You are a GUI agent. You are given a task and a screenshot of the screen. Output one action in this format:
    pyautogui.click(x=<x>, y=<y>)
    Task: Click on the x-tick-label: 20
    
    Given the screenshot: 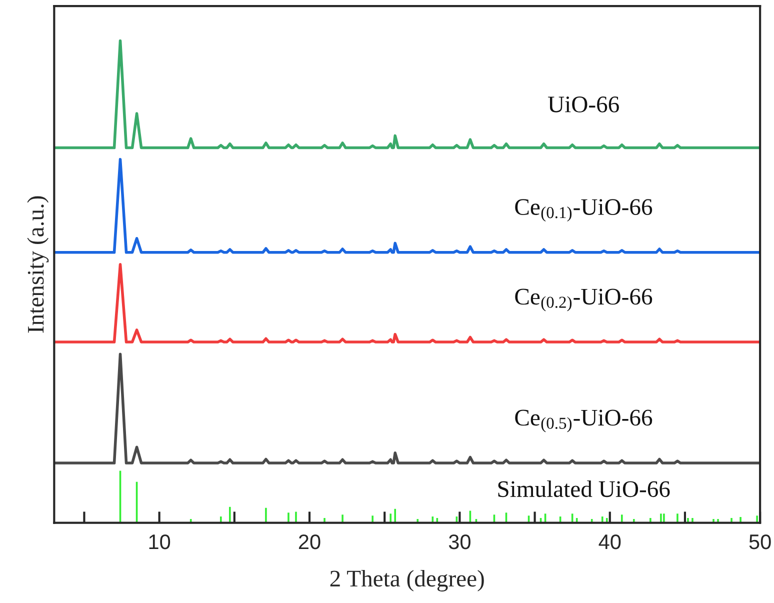 What is the action you would take?
    pyautogui.click(x=309, y=542)
    